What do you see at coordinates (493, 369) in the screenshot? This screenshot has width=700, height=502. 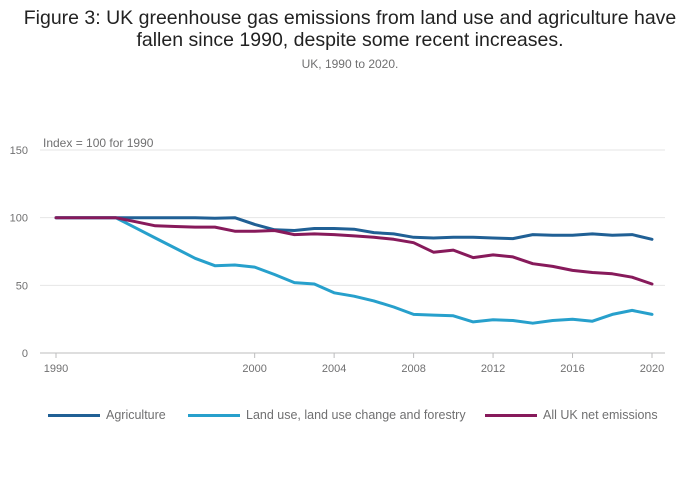 I see `x-tick-label-2012: 2012` at bounding box center [493, 369].